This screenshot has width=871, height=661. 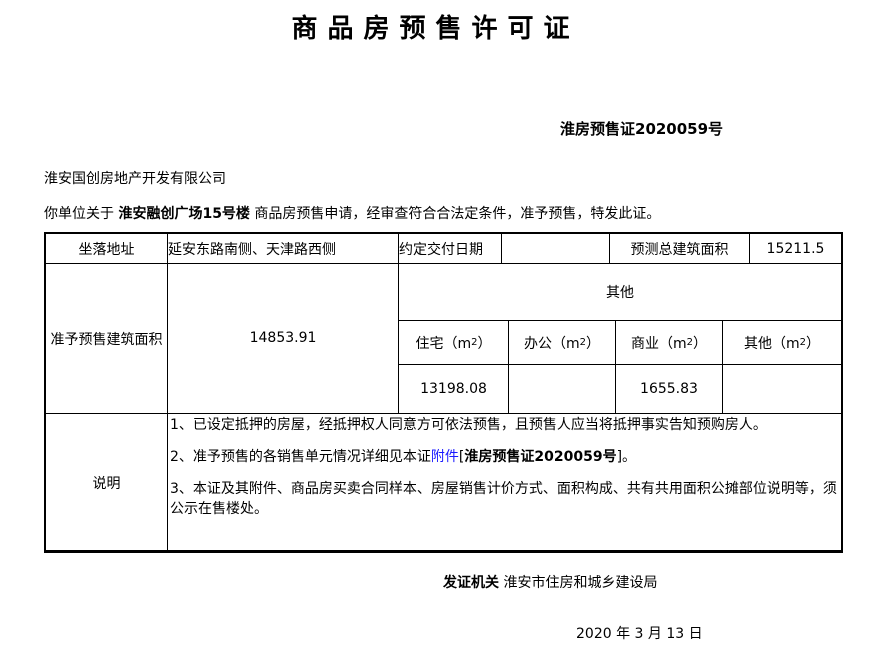 What do you see at coordinates (782, 343) in the screenshot?
I see `other-area-header: 其他（m 2）` at bounding box center [782, 343].